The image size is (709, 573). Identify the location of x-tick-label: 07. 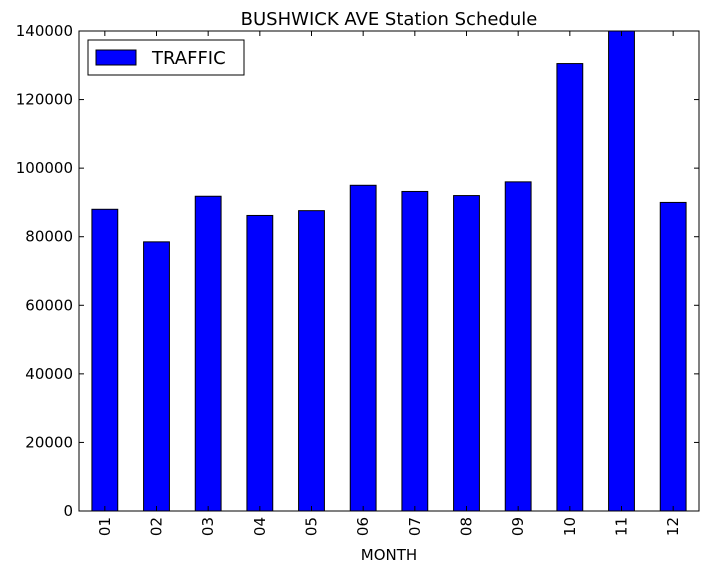
(415, 526).